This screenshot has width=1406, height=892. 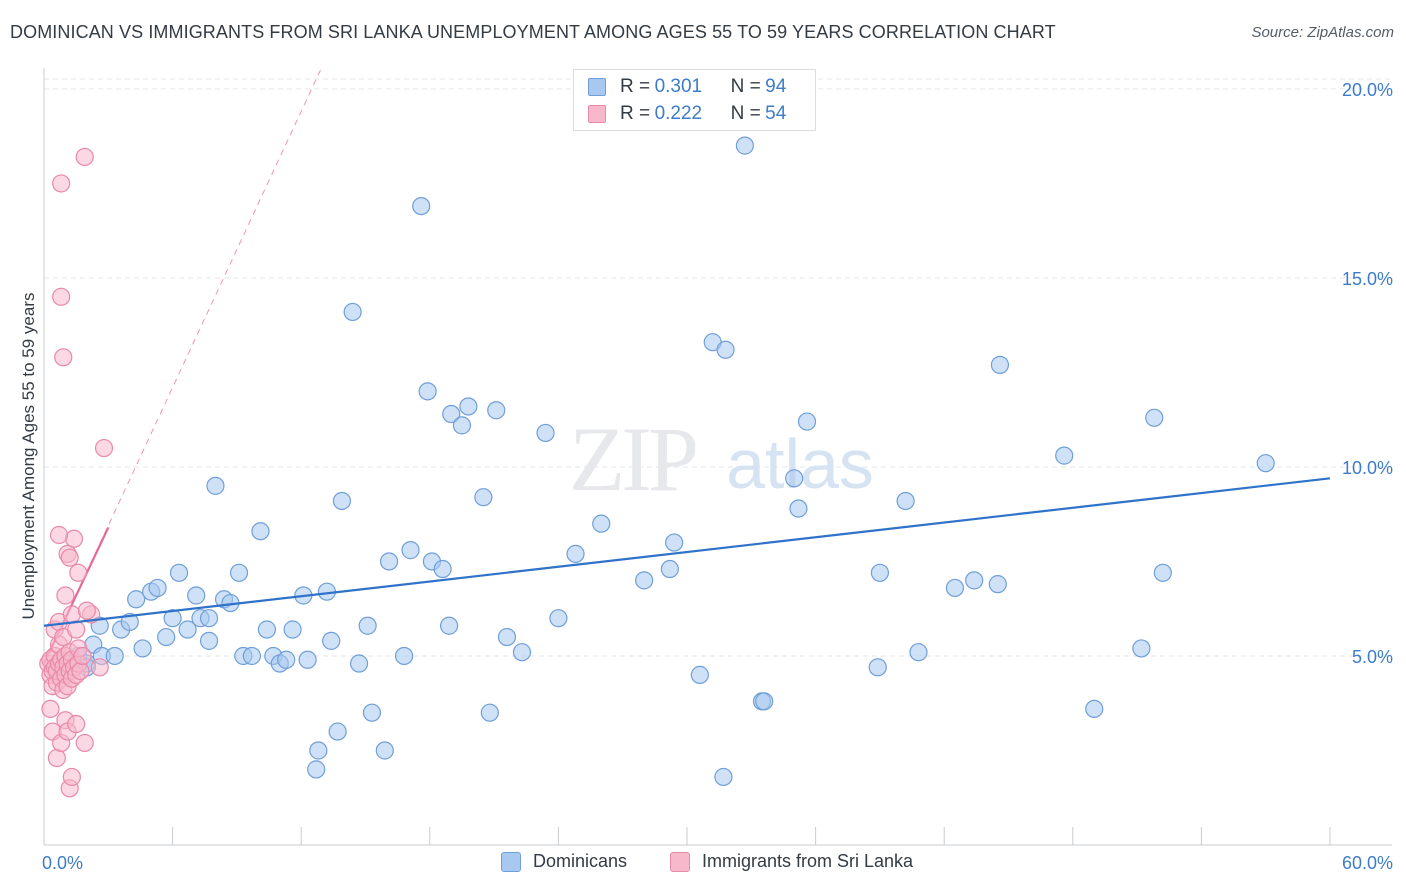 I want to click on legend-swatch-dominicans, so click(x=597, y=87).